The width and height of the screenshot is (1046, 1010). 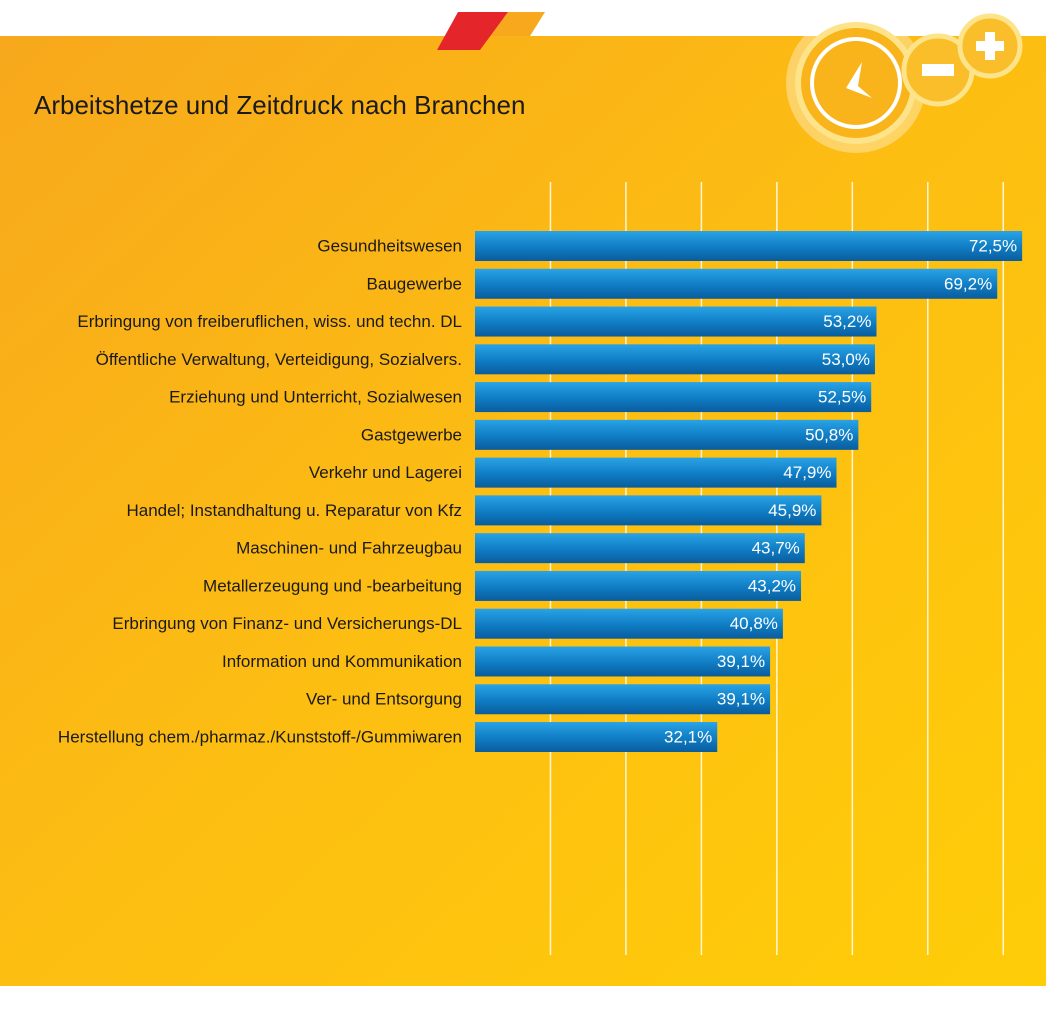 I want to click on red-tab, so click(x=472, y=31).